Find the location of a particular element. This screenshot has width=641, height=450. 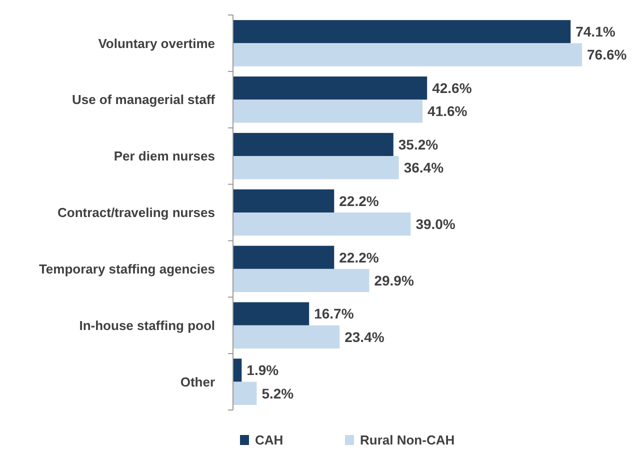

data-label: 23.4% is located at coordinates (364, 336).